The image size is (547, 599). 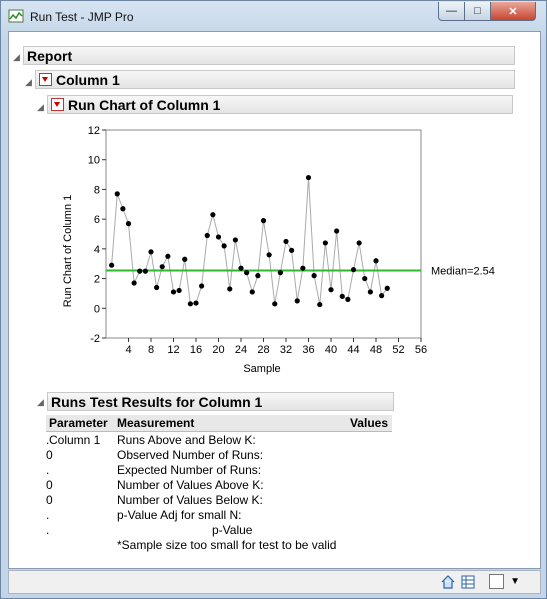 I want to click on x-tick-label: 32, so click(x=286, y=350).